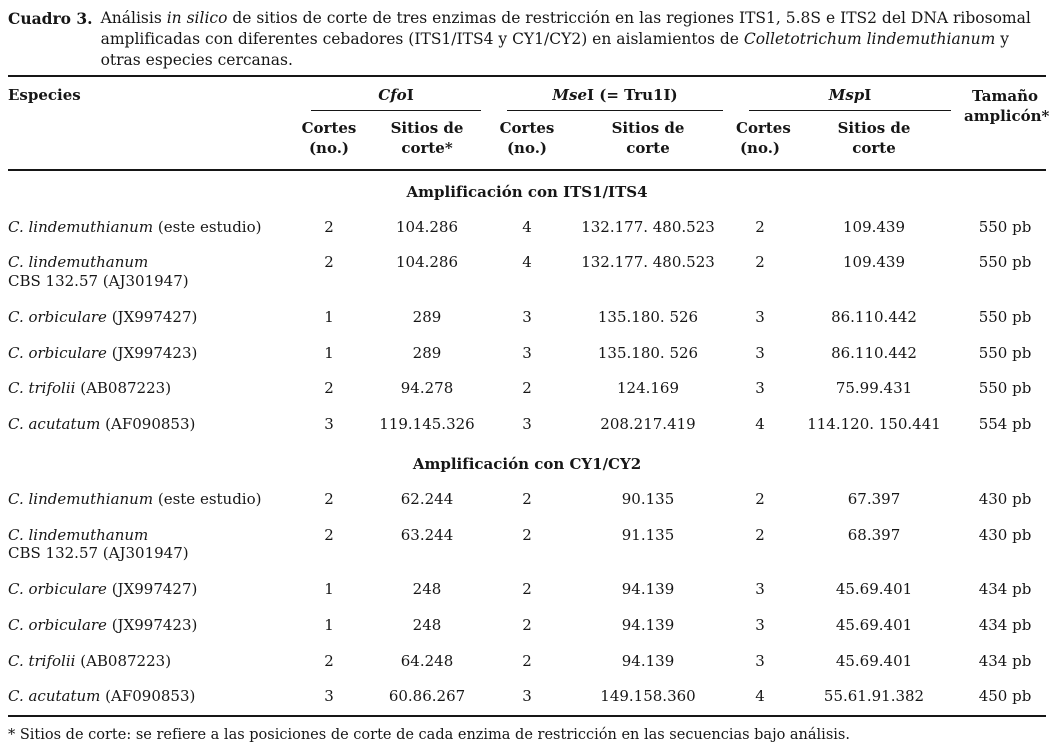  What do you see at coordinates (874, 424) in the screenshot?
I see `mspi-sites: 114.120. 150.441` at bounding box center [874, 424].